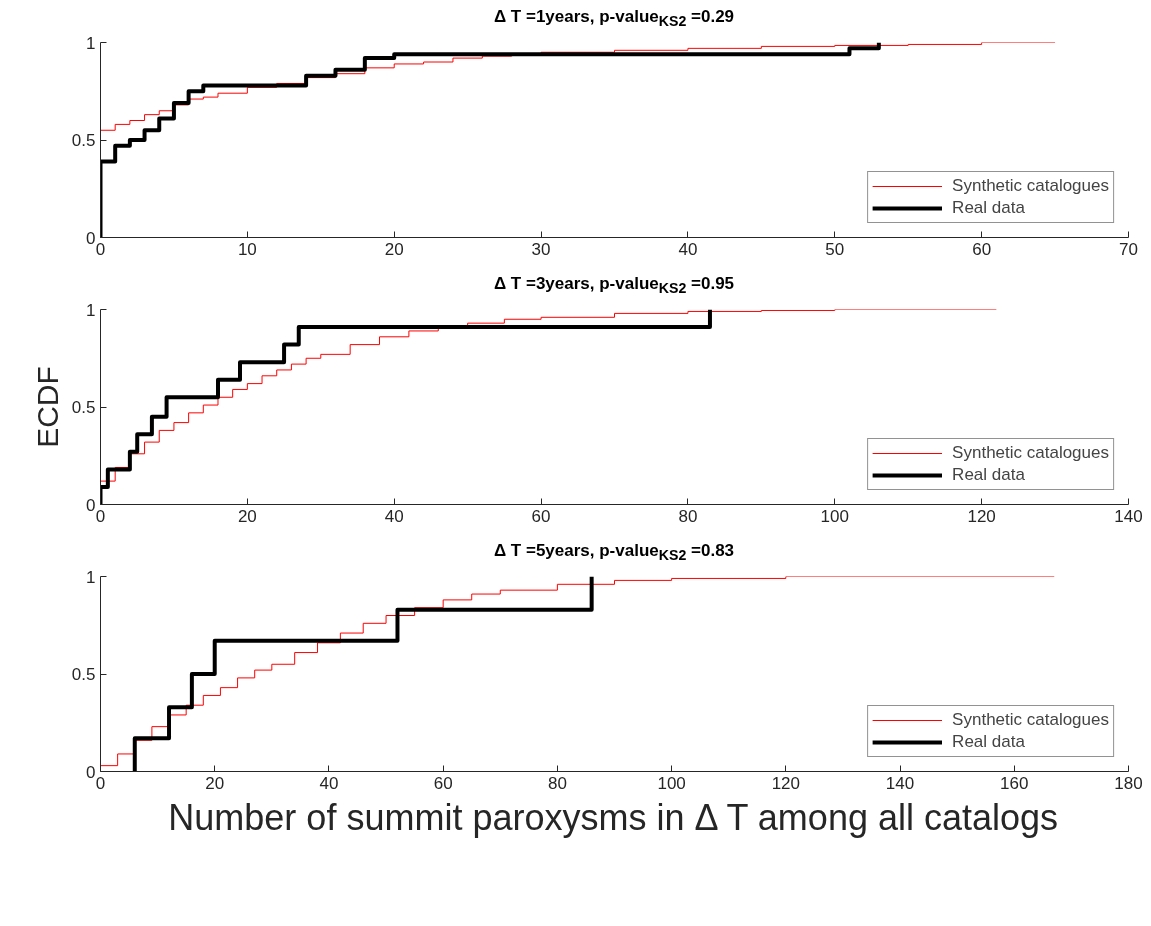  I want to click on x-tick-label: 30, so click(541, 249).